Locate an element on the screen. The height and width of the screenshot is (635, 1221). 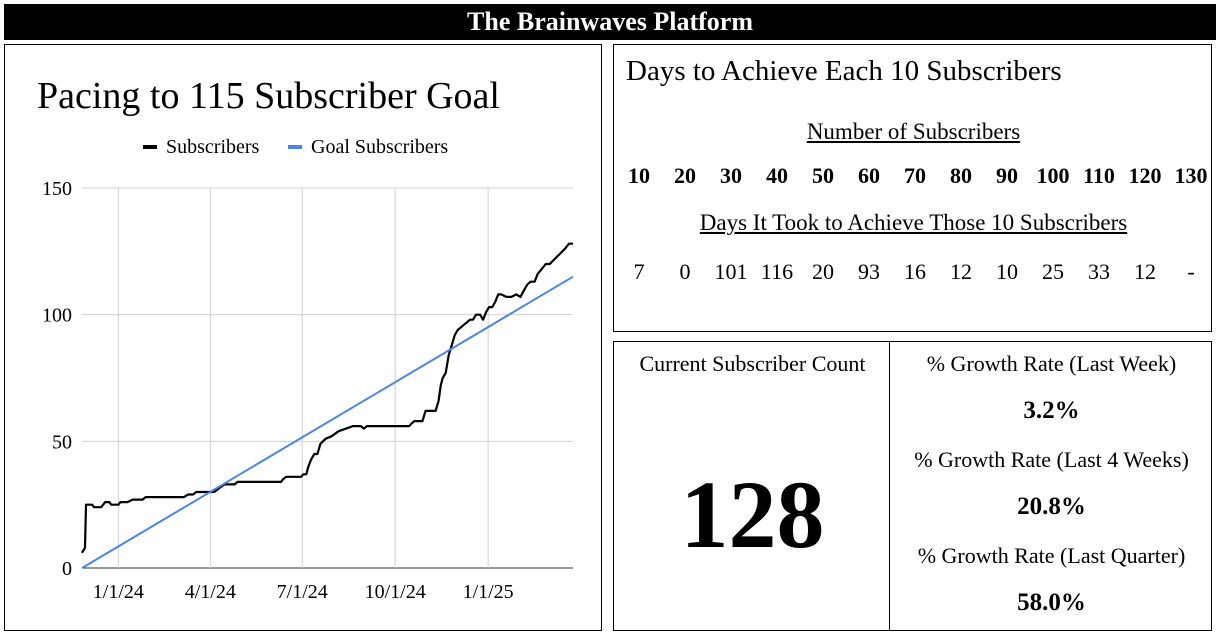
days-cell-6: 16 is located at coordinates (915, 271).